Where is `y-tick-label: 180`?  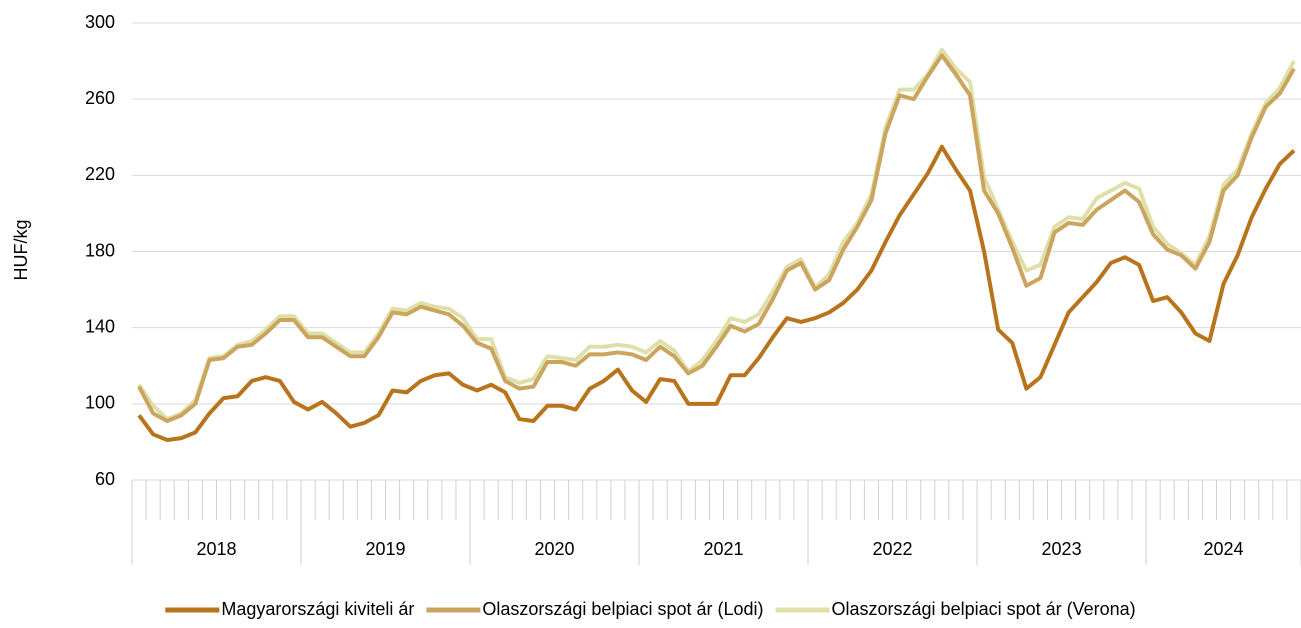
y-tick-label: 180 is located at coordinates (100, 250).